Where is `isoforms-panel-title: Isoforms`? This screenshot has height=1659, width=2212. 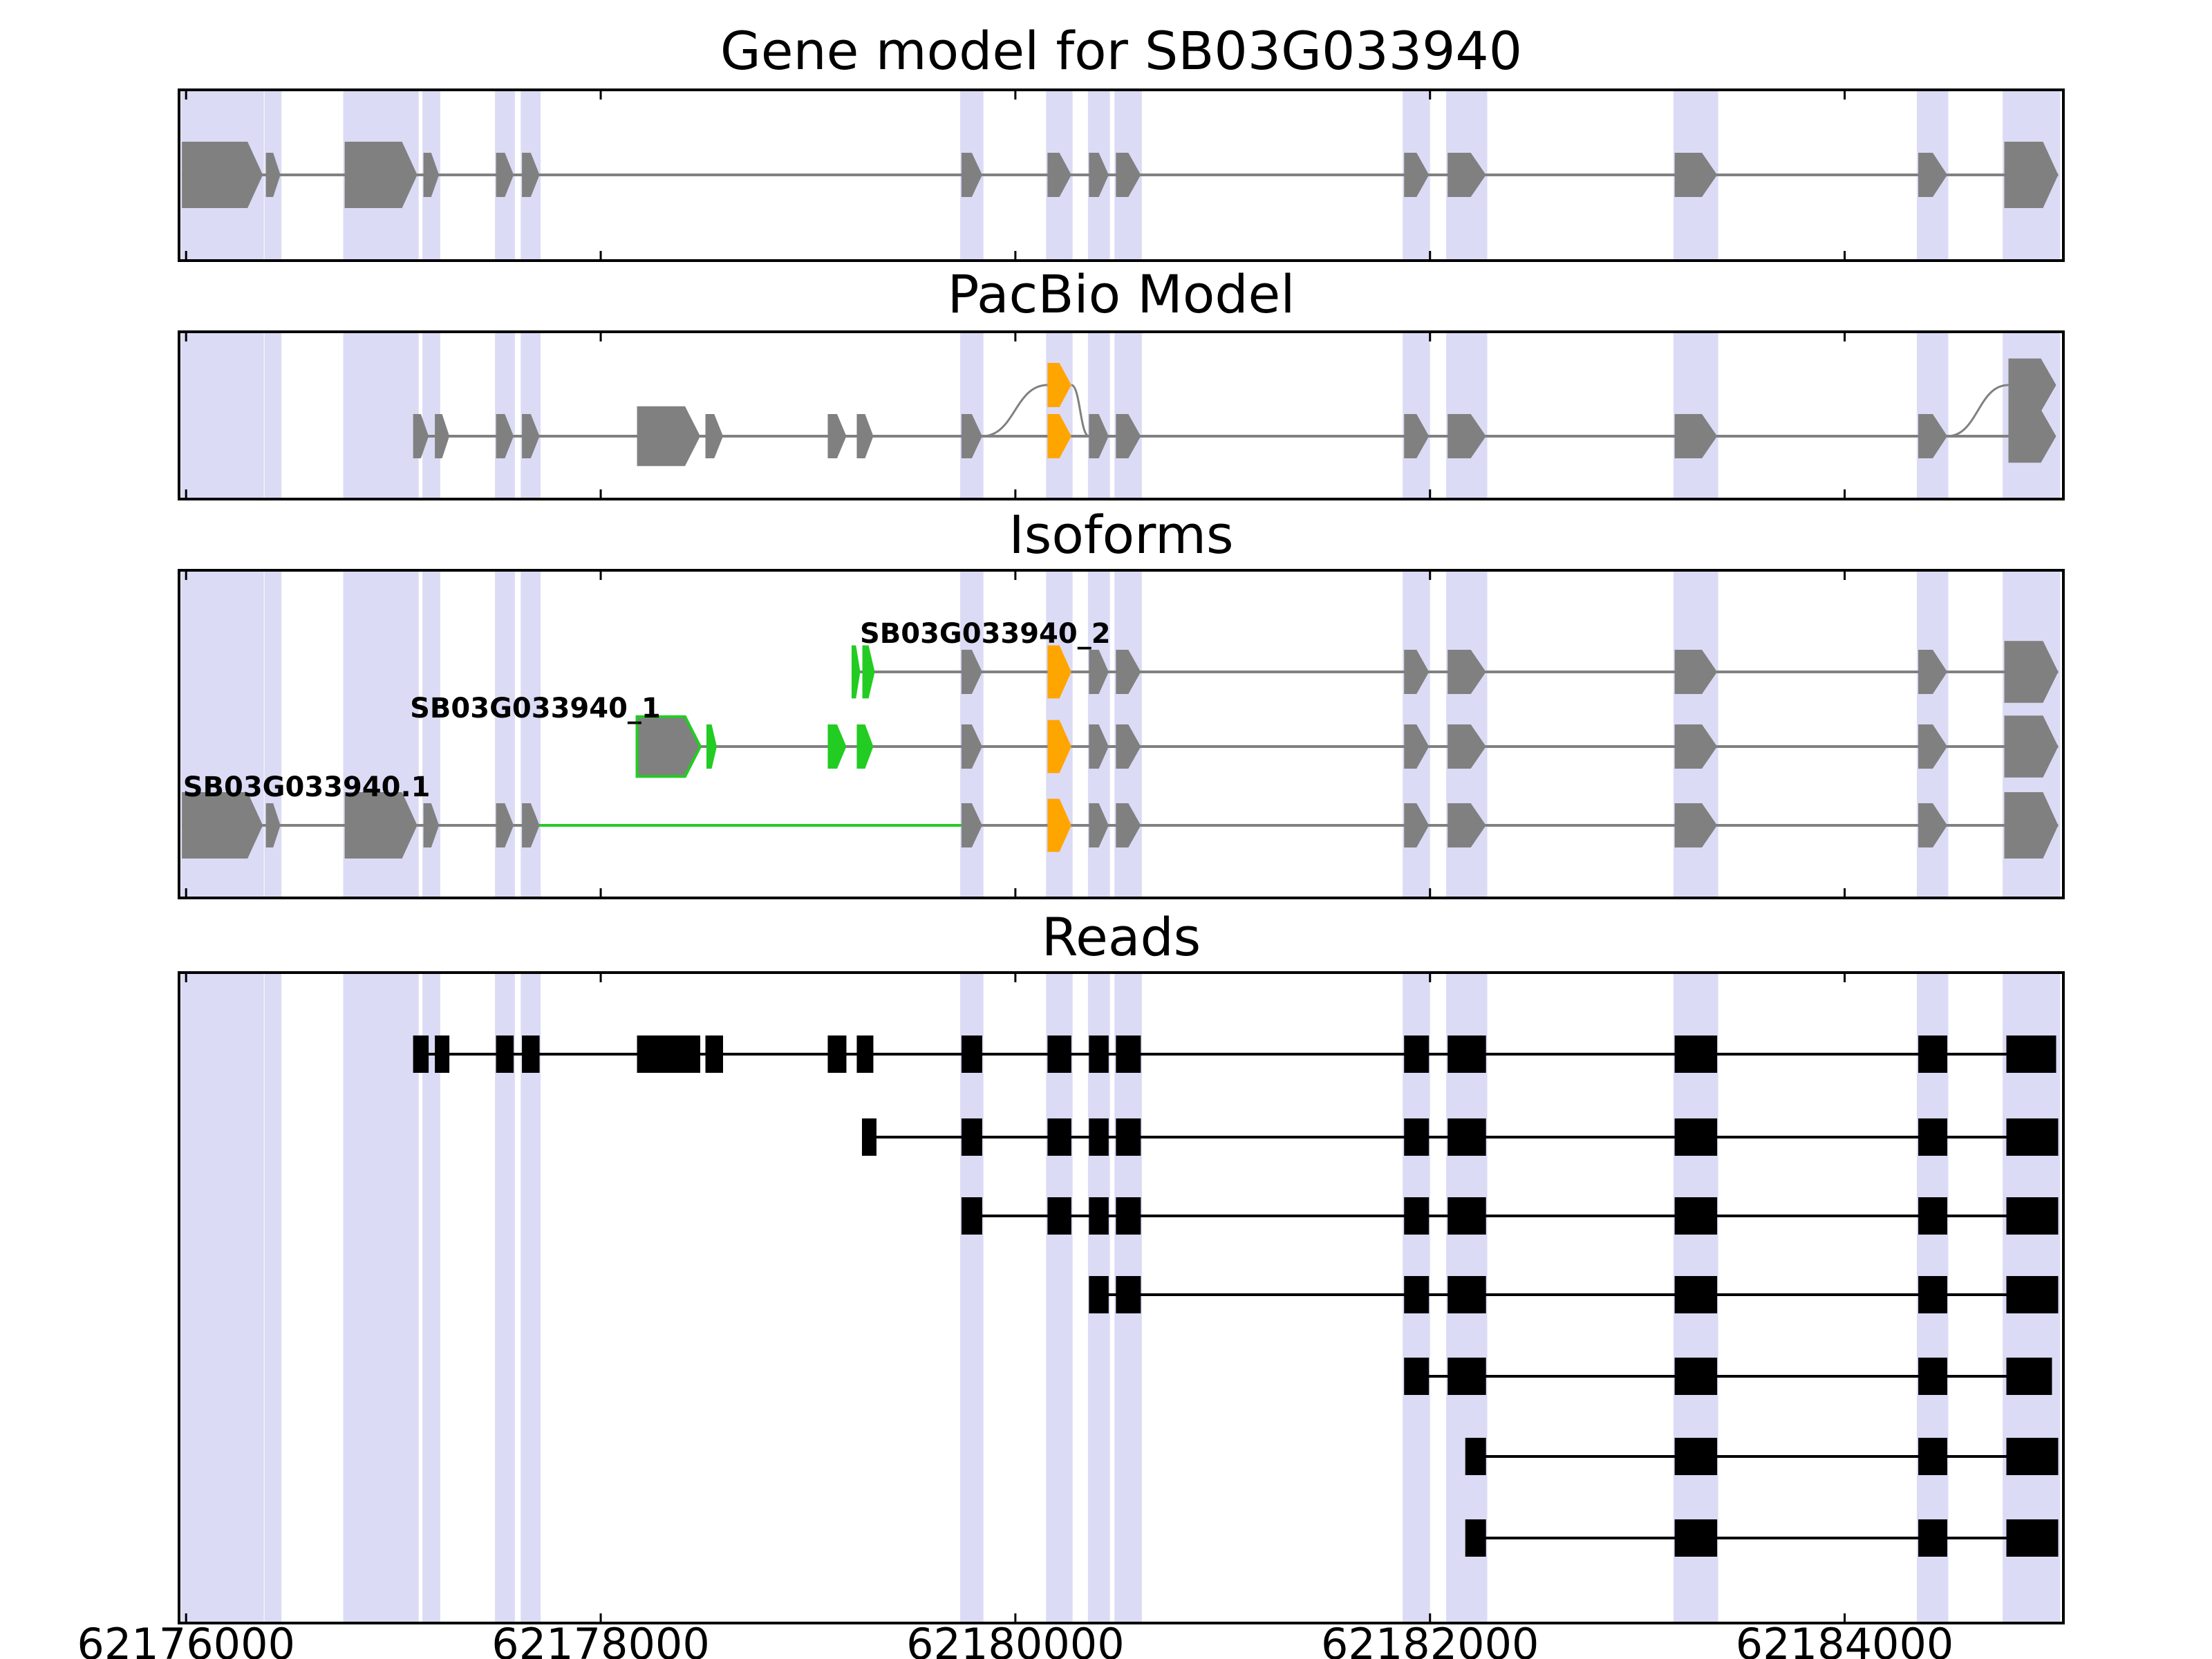
isoforms-panel-title: Isoforms is located at coordinates (1121, 534).